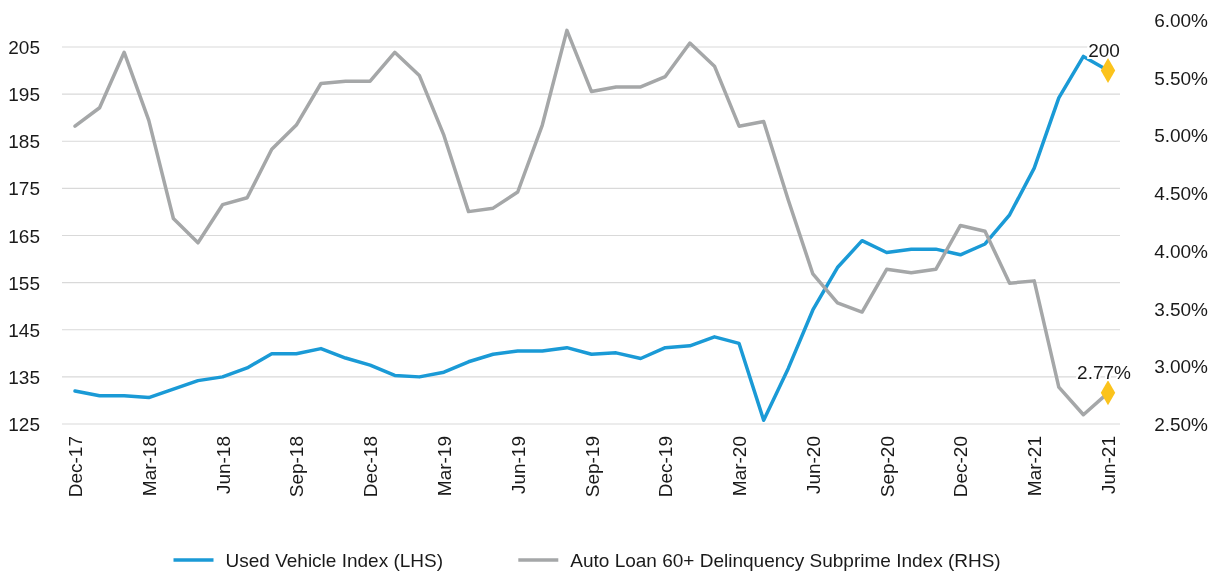 The image size is (1221, 580). Describe the element at coordinates (666, 467) in the screenshot. I see `x-tick-label: Dec-19` at that location.